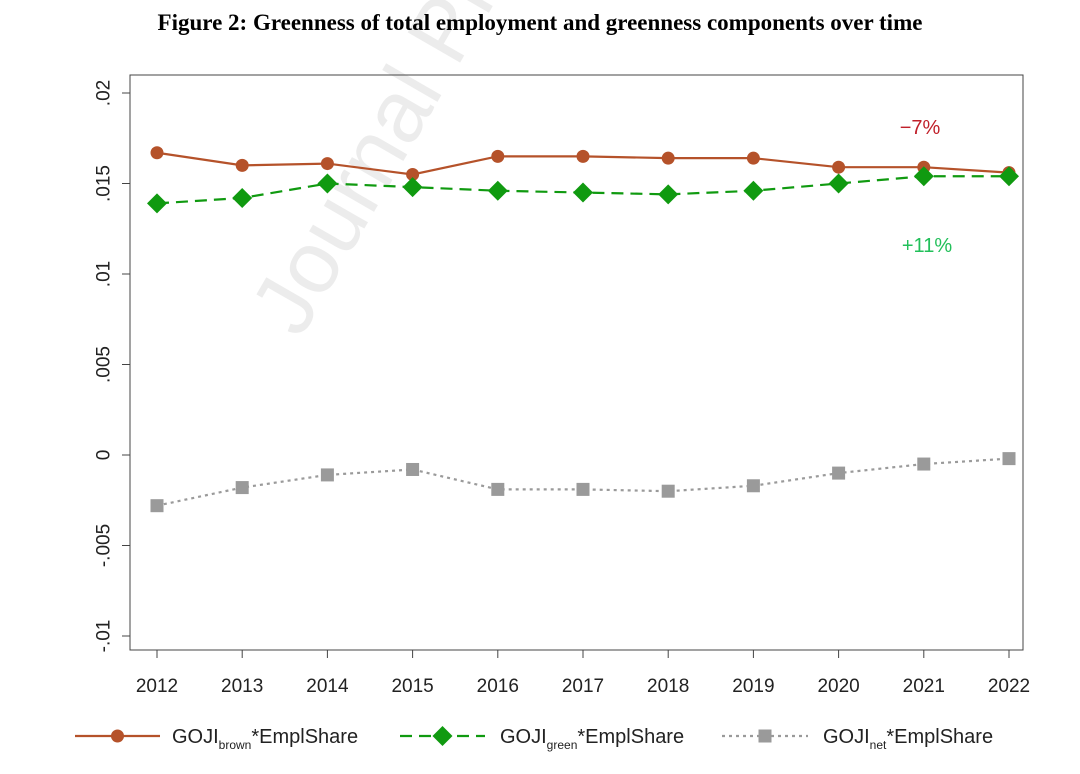 The image size is (1080, 774). What do you see at coordinates (765, 736) in the screenshot?
I see `legend-marker-net` at bounding box center [765, 736].